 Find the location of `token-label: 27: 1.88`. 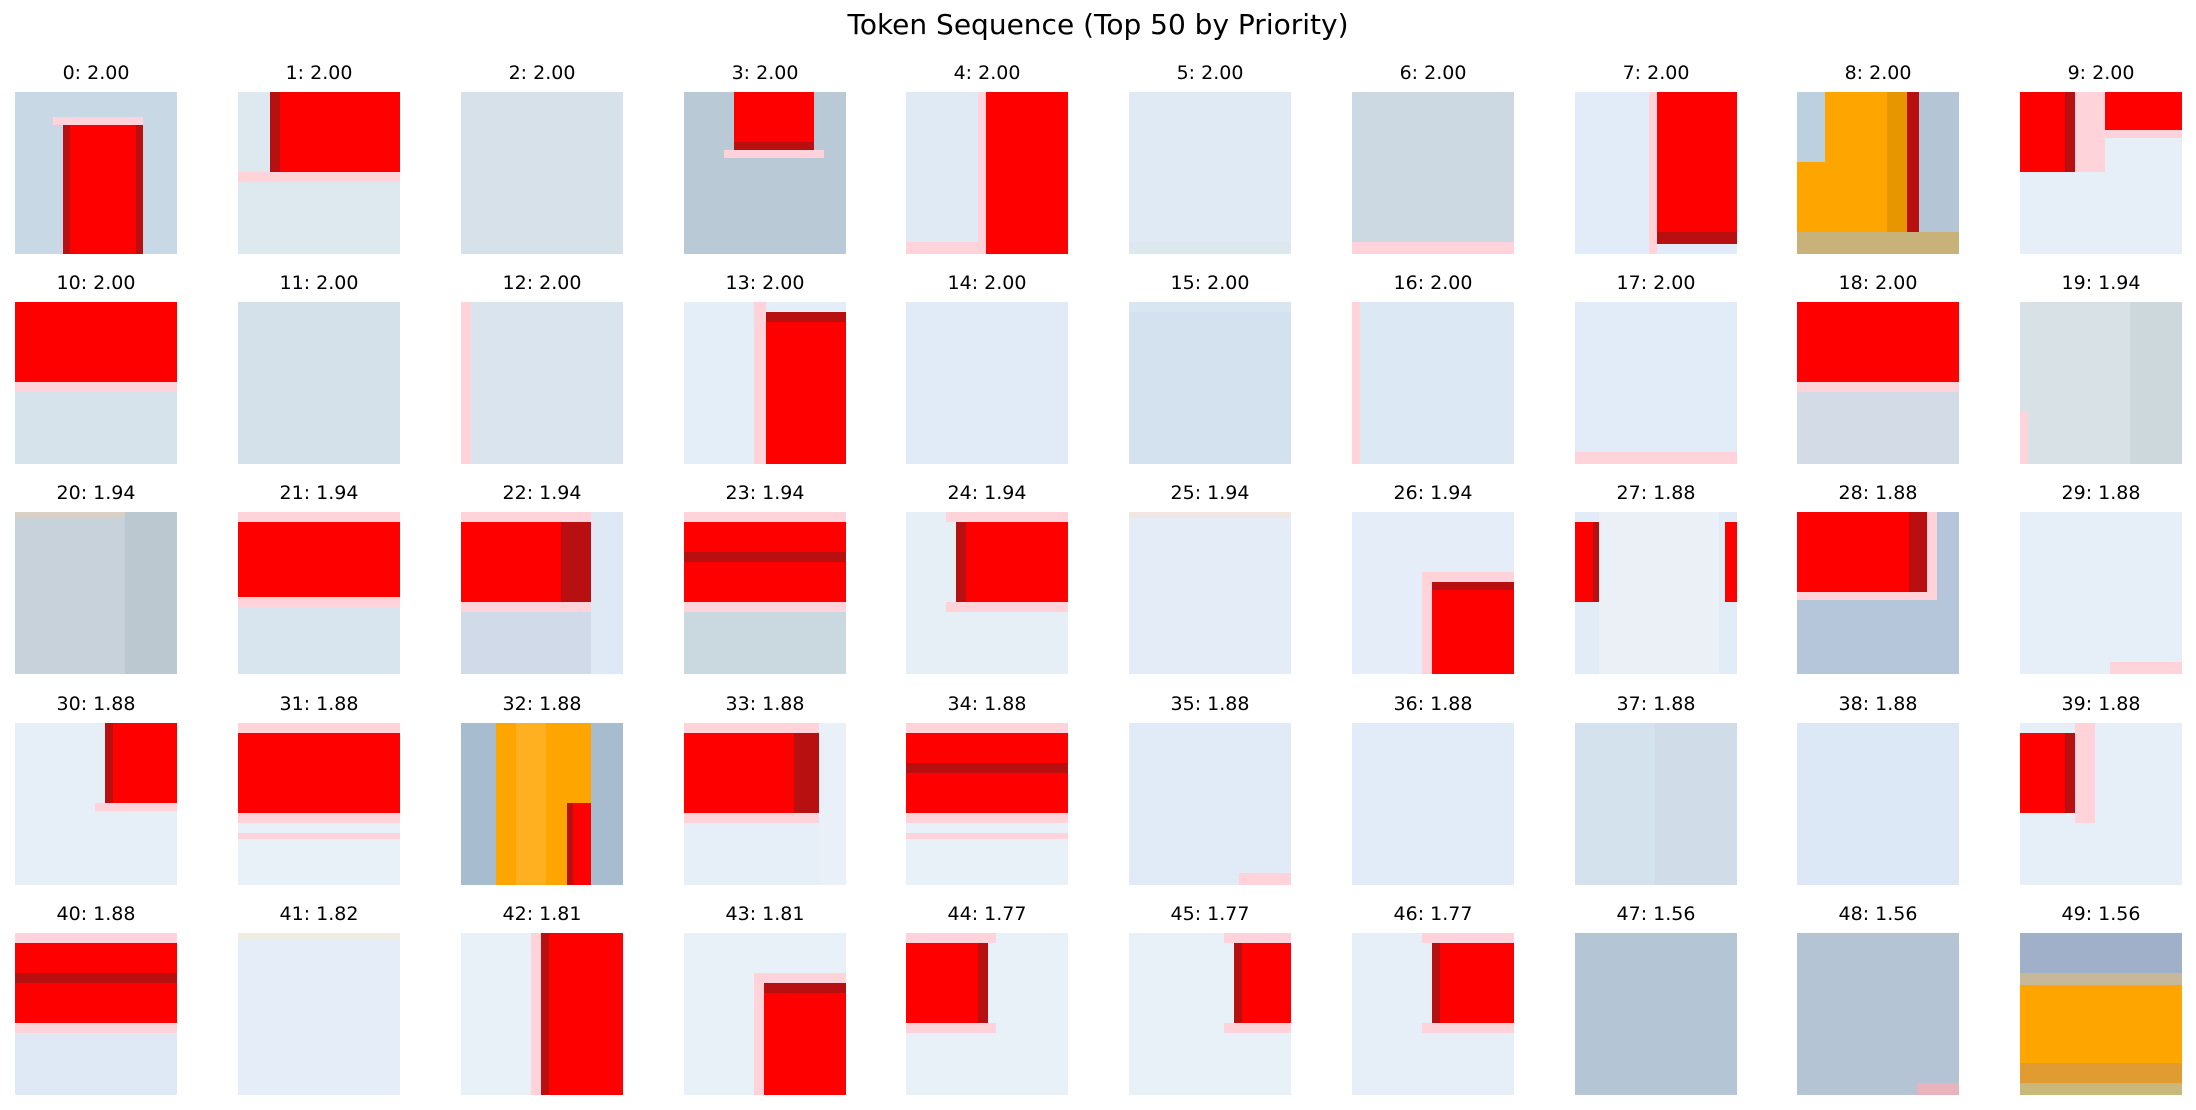

token-label: 27: 1.88 is located at coordinates (1656, 493).